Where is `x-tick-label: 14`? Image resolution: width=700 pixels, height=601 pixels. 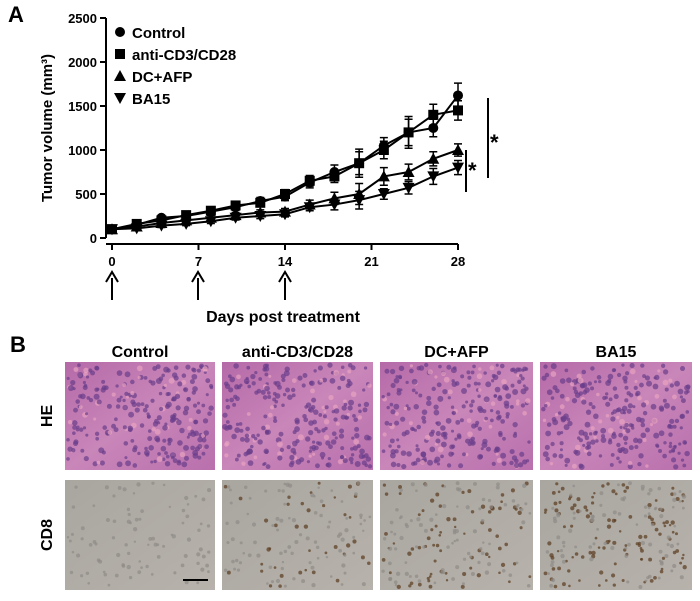
x-tick-label: 14 is located at coordinates (285, 261).